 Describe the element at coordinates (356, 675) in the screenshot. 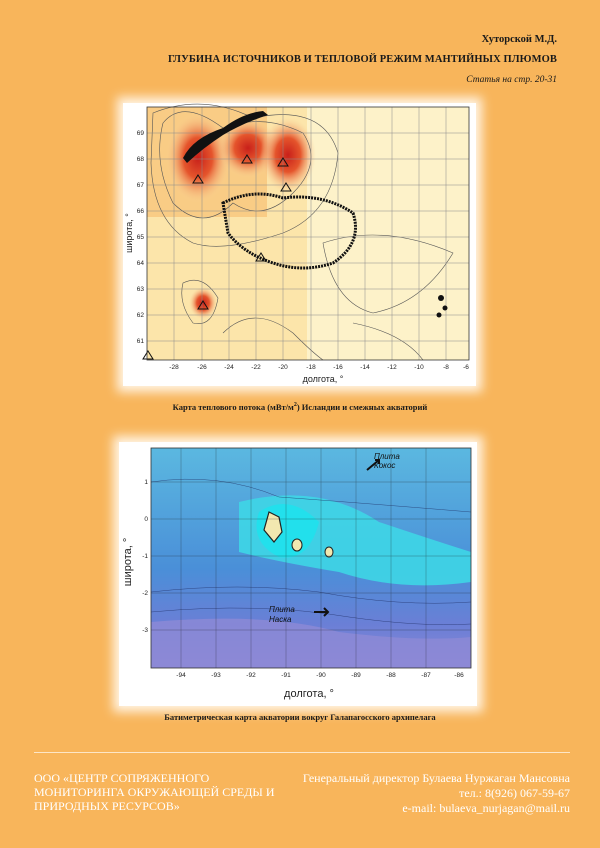

I see `x-tick: -89` at that location.